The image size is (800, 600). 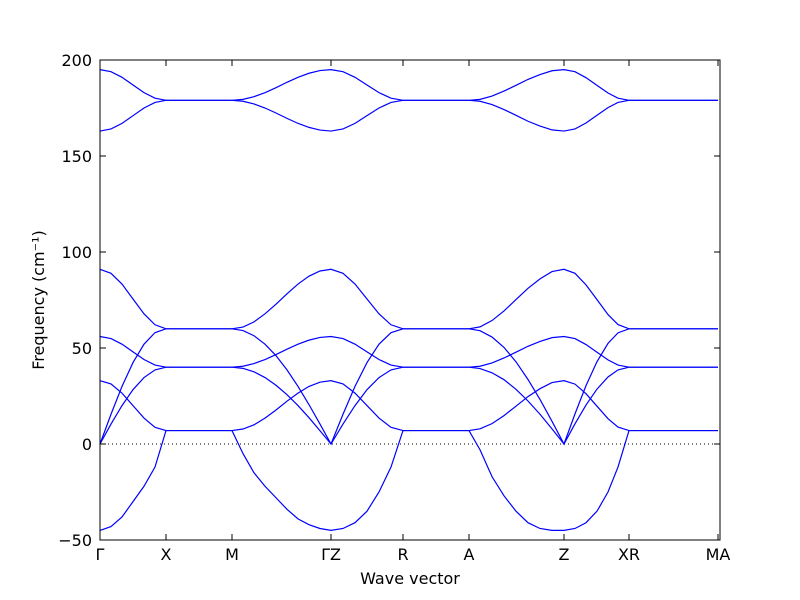 What do you see at coordinates (232, 554) in the screenshot?
I see `x-tick-label: M` at bounding box center [232, 554].